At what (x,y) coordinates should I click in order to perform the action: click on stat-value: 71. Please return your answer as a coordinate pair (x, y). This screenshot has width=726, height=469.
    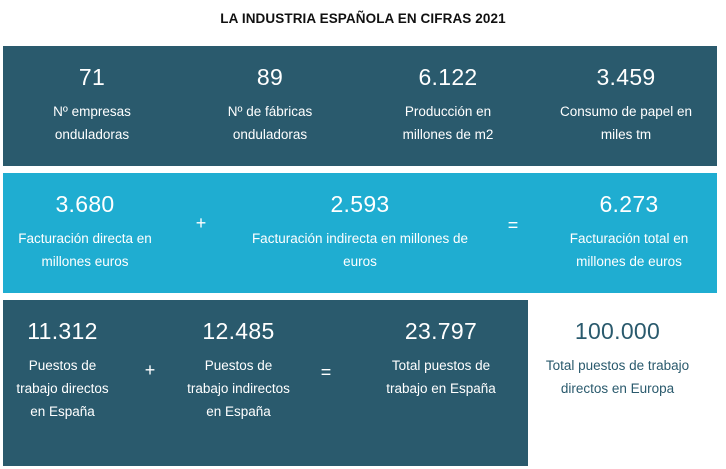
    Looking at the image, I should click on (92, 77).